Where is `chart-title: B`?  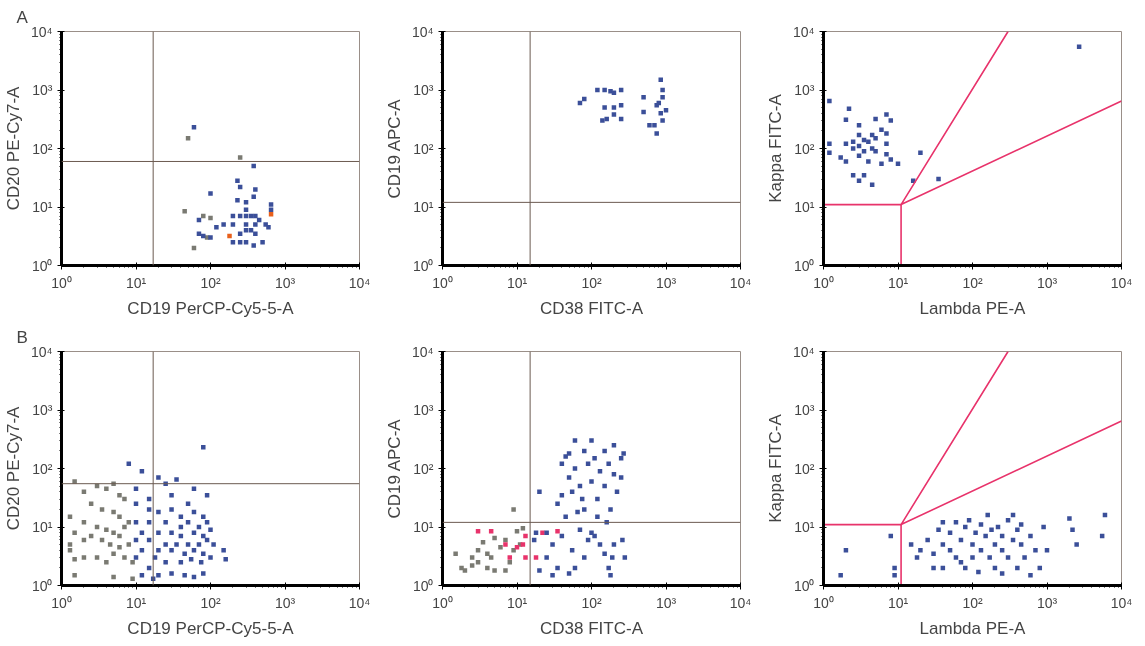 chart-title: B is located at coordinates (22, 337).